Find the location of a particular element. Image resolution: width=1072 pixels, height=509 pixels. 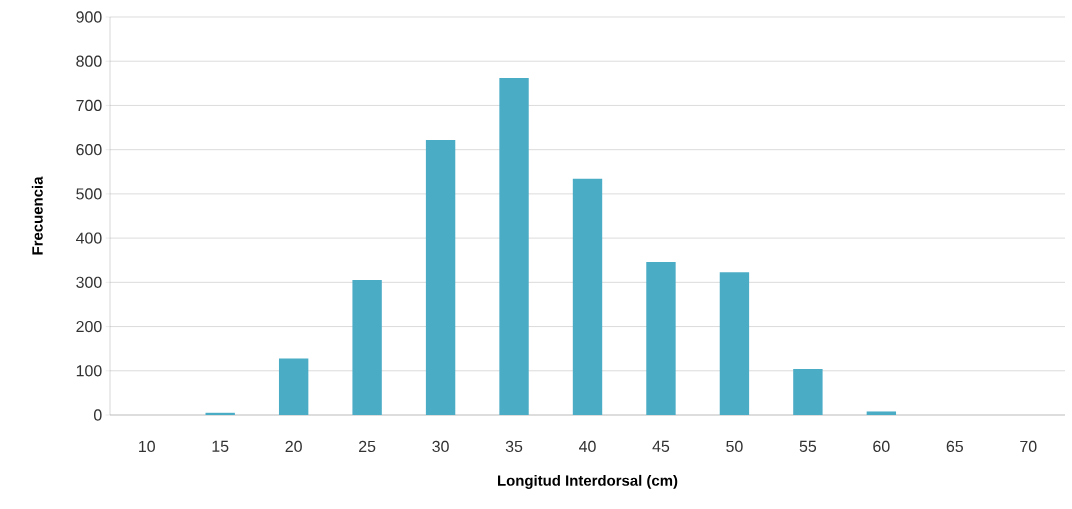

x-tick-label: 15 is located at coordinates (220, 446).